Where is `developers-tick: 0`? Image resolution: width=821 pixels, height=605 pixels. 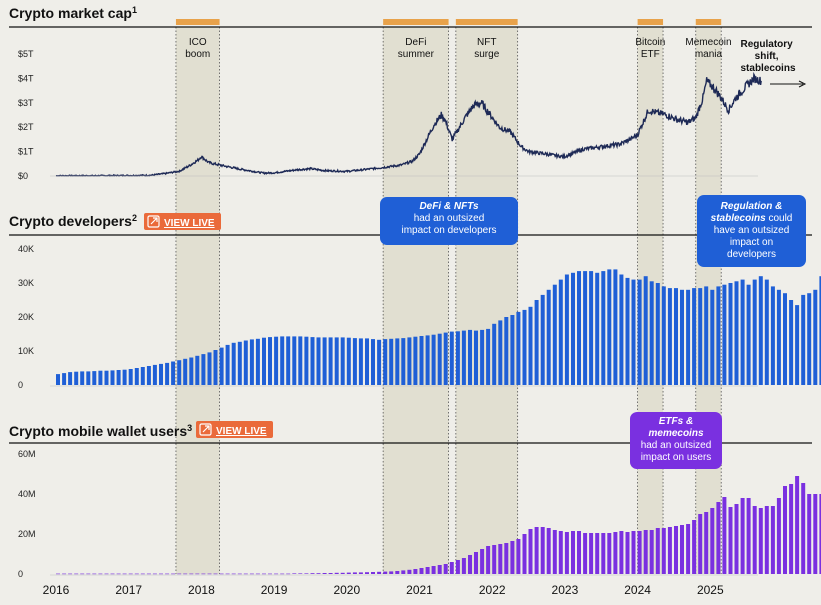 developers-tick: 0 is located at coordinates (20, 385).